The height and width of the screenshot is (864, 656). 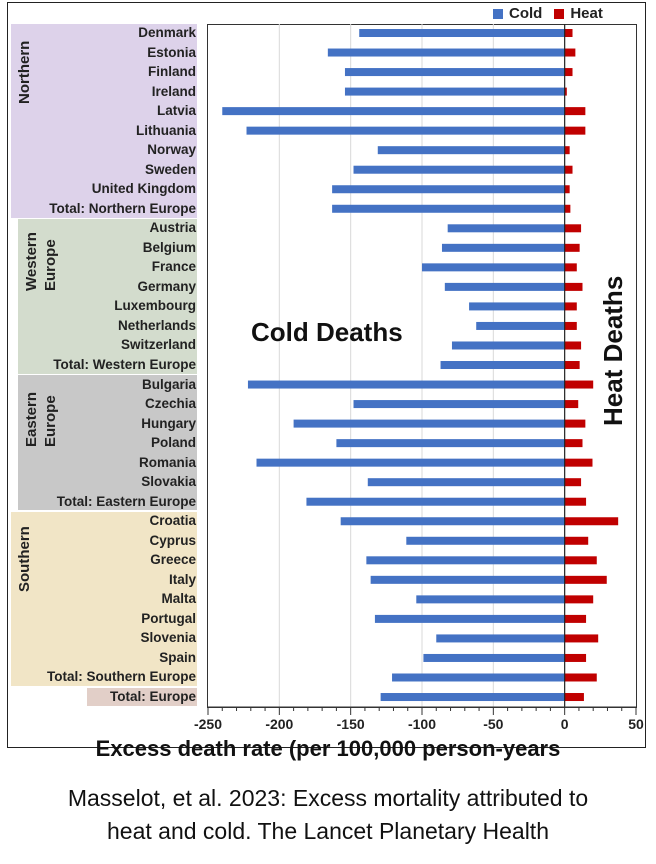 I want to click on legend-swatch-cold, so click(x=498, y=13).